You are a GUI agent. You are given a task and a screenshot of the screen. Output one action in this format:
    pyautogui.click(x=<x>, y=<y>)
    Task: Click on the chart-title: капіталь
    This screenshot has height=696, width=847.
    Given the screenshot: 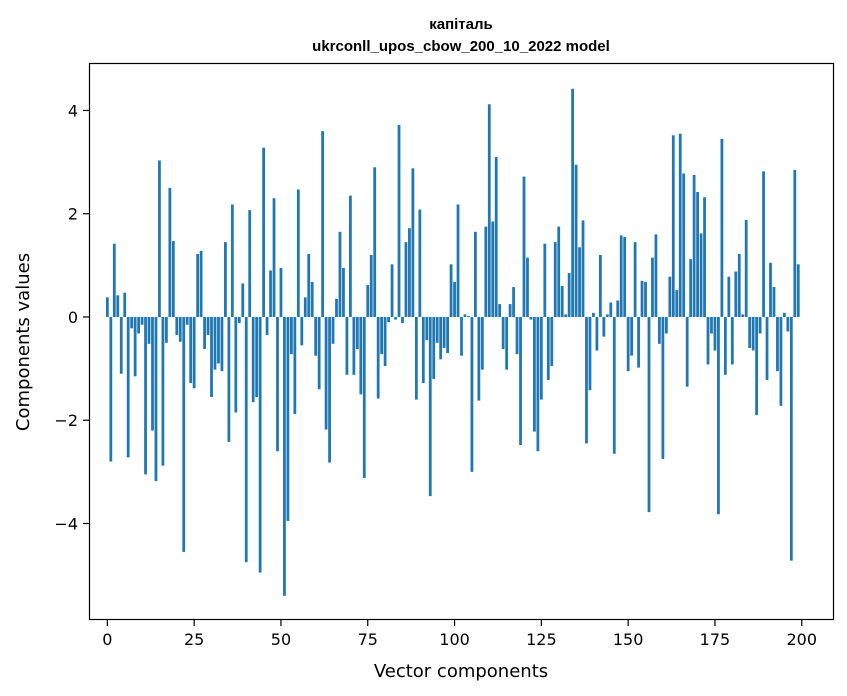 What is the action you would take?
    pyautogui.click(x=461, y=24)
    